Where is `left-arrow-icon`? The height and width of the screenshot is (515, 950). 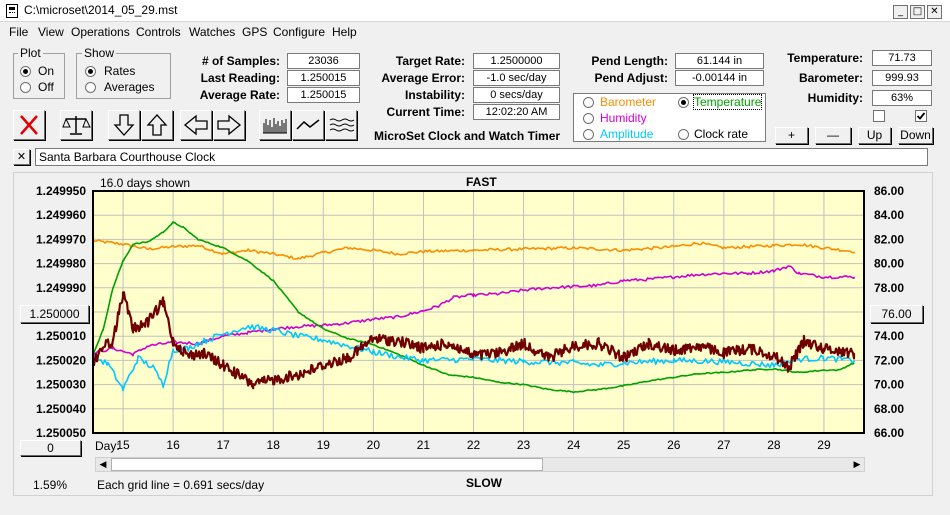
left-arrow-icon is located at coordinates (195, 125).